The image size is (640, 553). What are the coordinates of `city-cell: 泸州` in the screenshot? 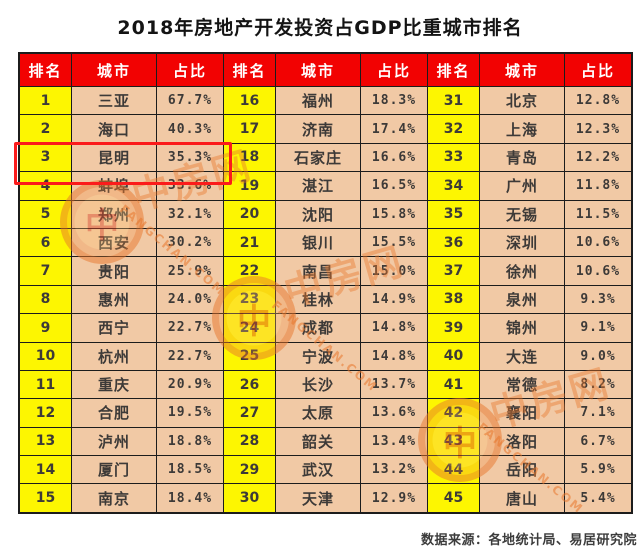 It's located at (114, 441).